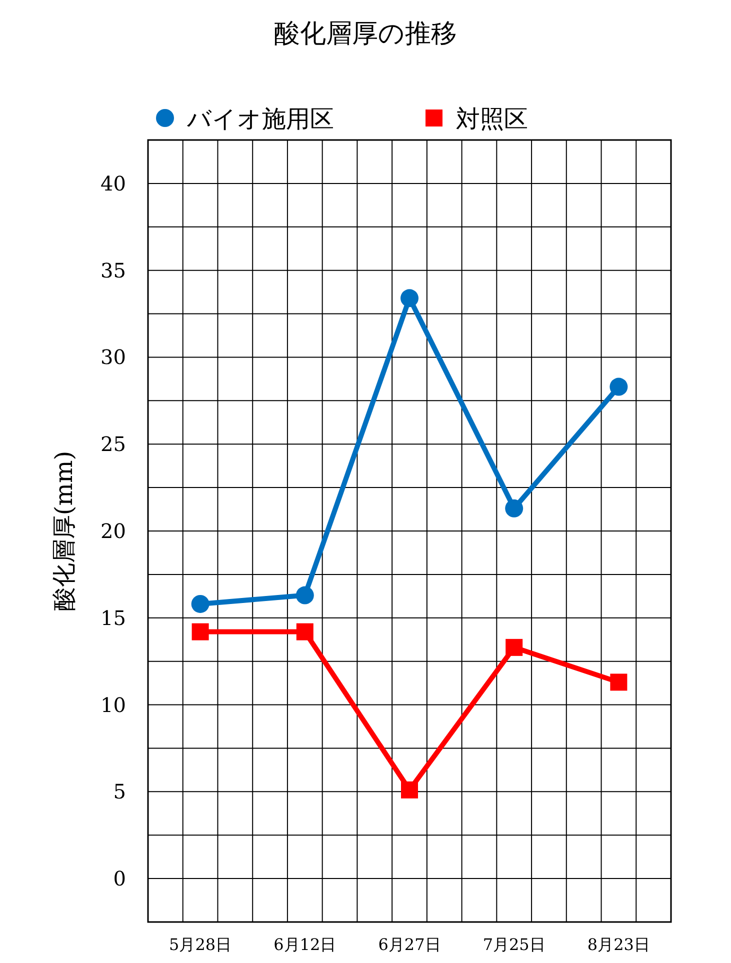 The height and width of the screenshot is (963, 731). Describe the element at coordinates (305, 944) in the screenshot. I see `x-tick-label: 6月12日` at that location.